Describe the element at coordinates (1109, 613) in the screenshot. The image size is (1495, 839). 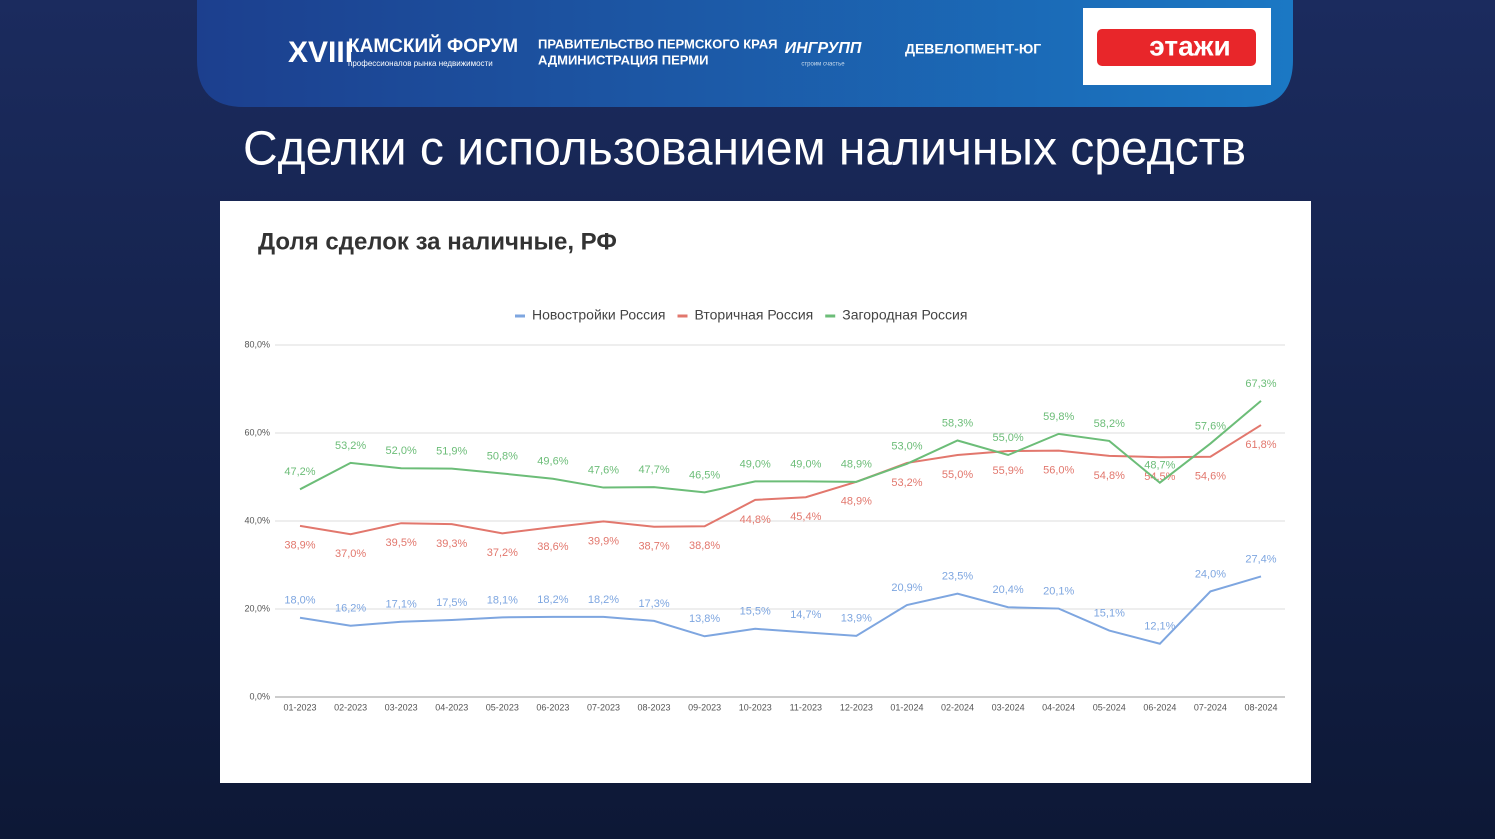
I see `data-label: 15,1%` at that location.